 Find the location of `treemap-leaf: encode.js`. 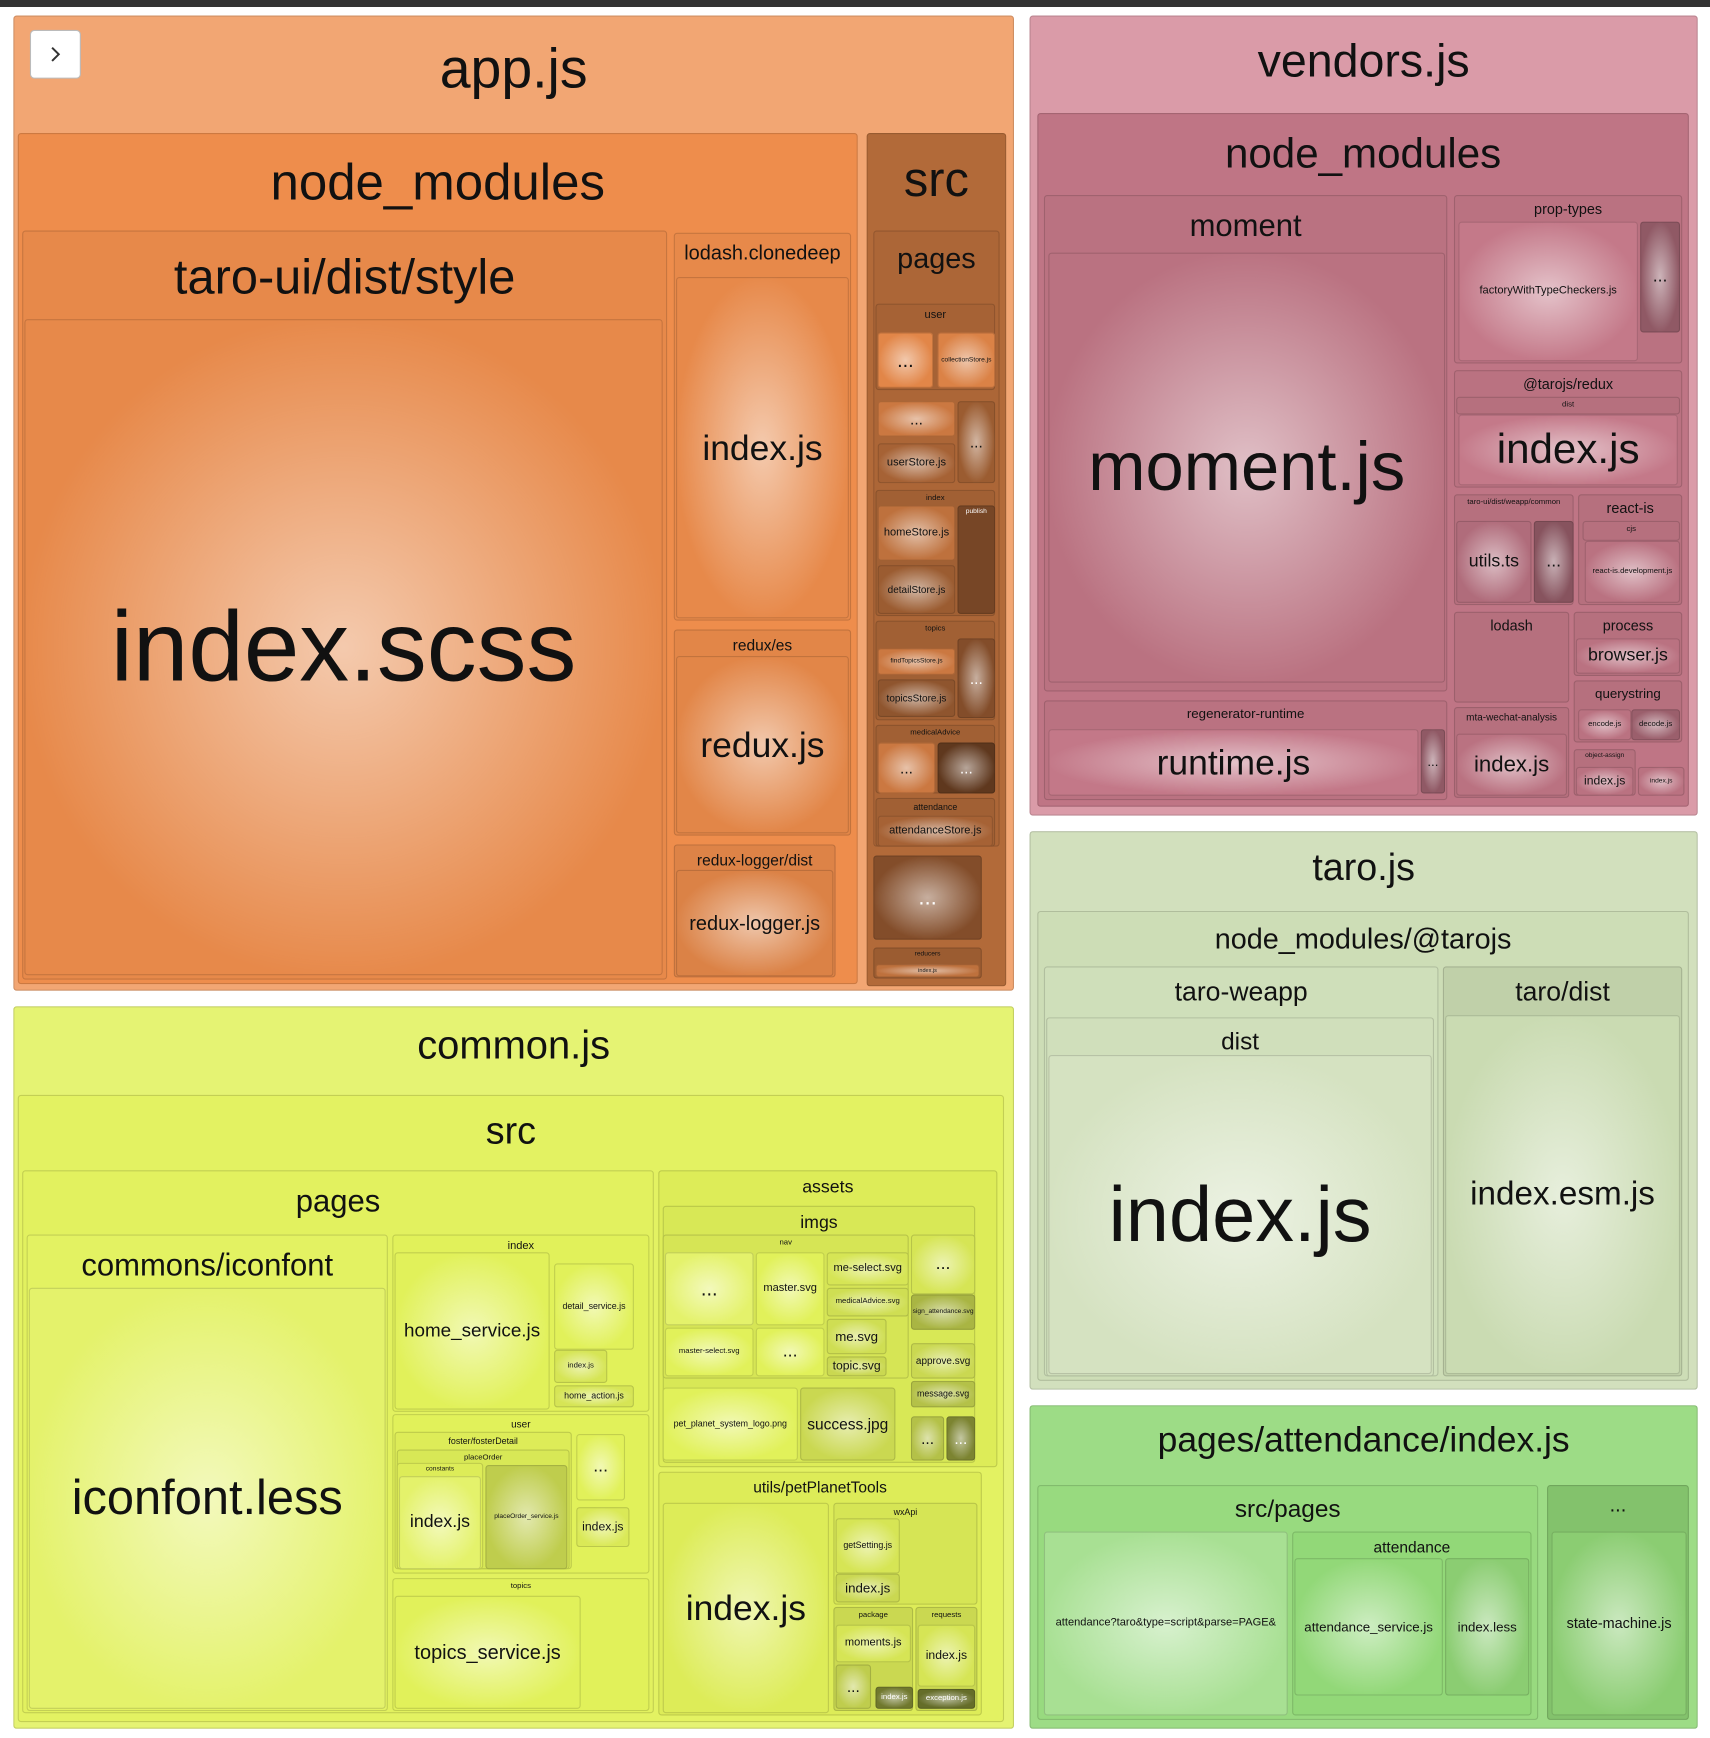

treemap-leaf: encode.js is located at coordinates (1605, 725).